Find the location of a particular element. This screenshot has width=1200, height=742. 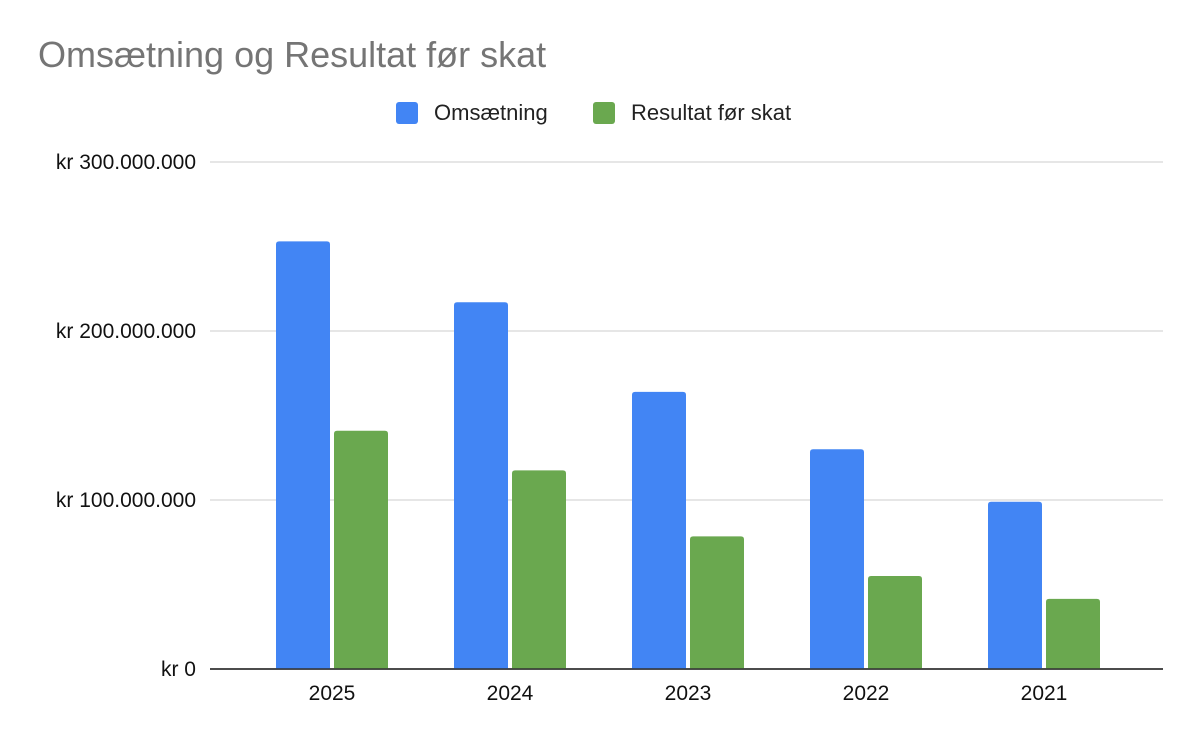

y-tick-label: kr 100.000.000 is located at coordinates (126, 500).